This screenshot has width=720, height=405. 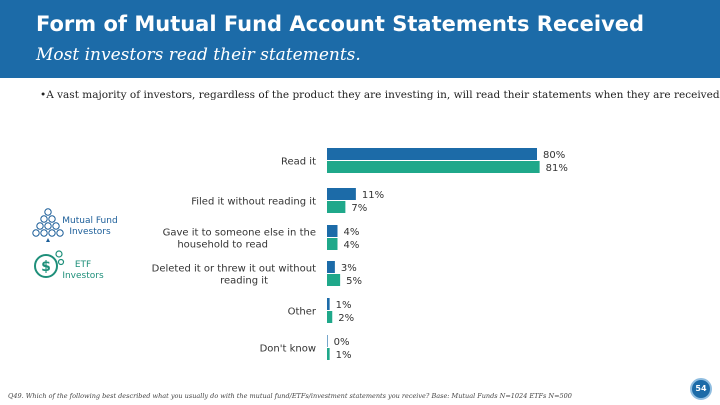 I want to click on data-label: 2%, so click(x=346, y=318).